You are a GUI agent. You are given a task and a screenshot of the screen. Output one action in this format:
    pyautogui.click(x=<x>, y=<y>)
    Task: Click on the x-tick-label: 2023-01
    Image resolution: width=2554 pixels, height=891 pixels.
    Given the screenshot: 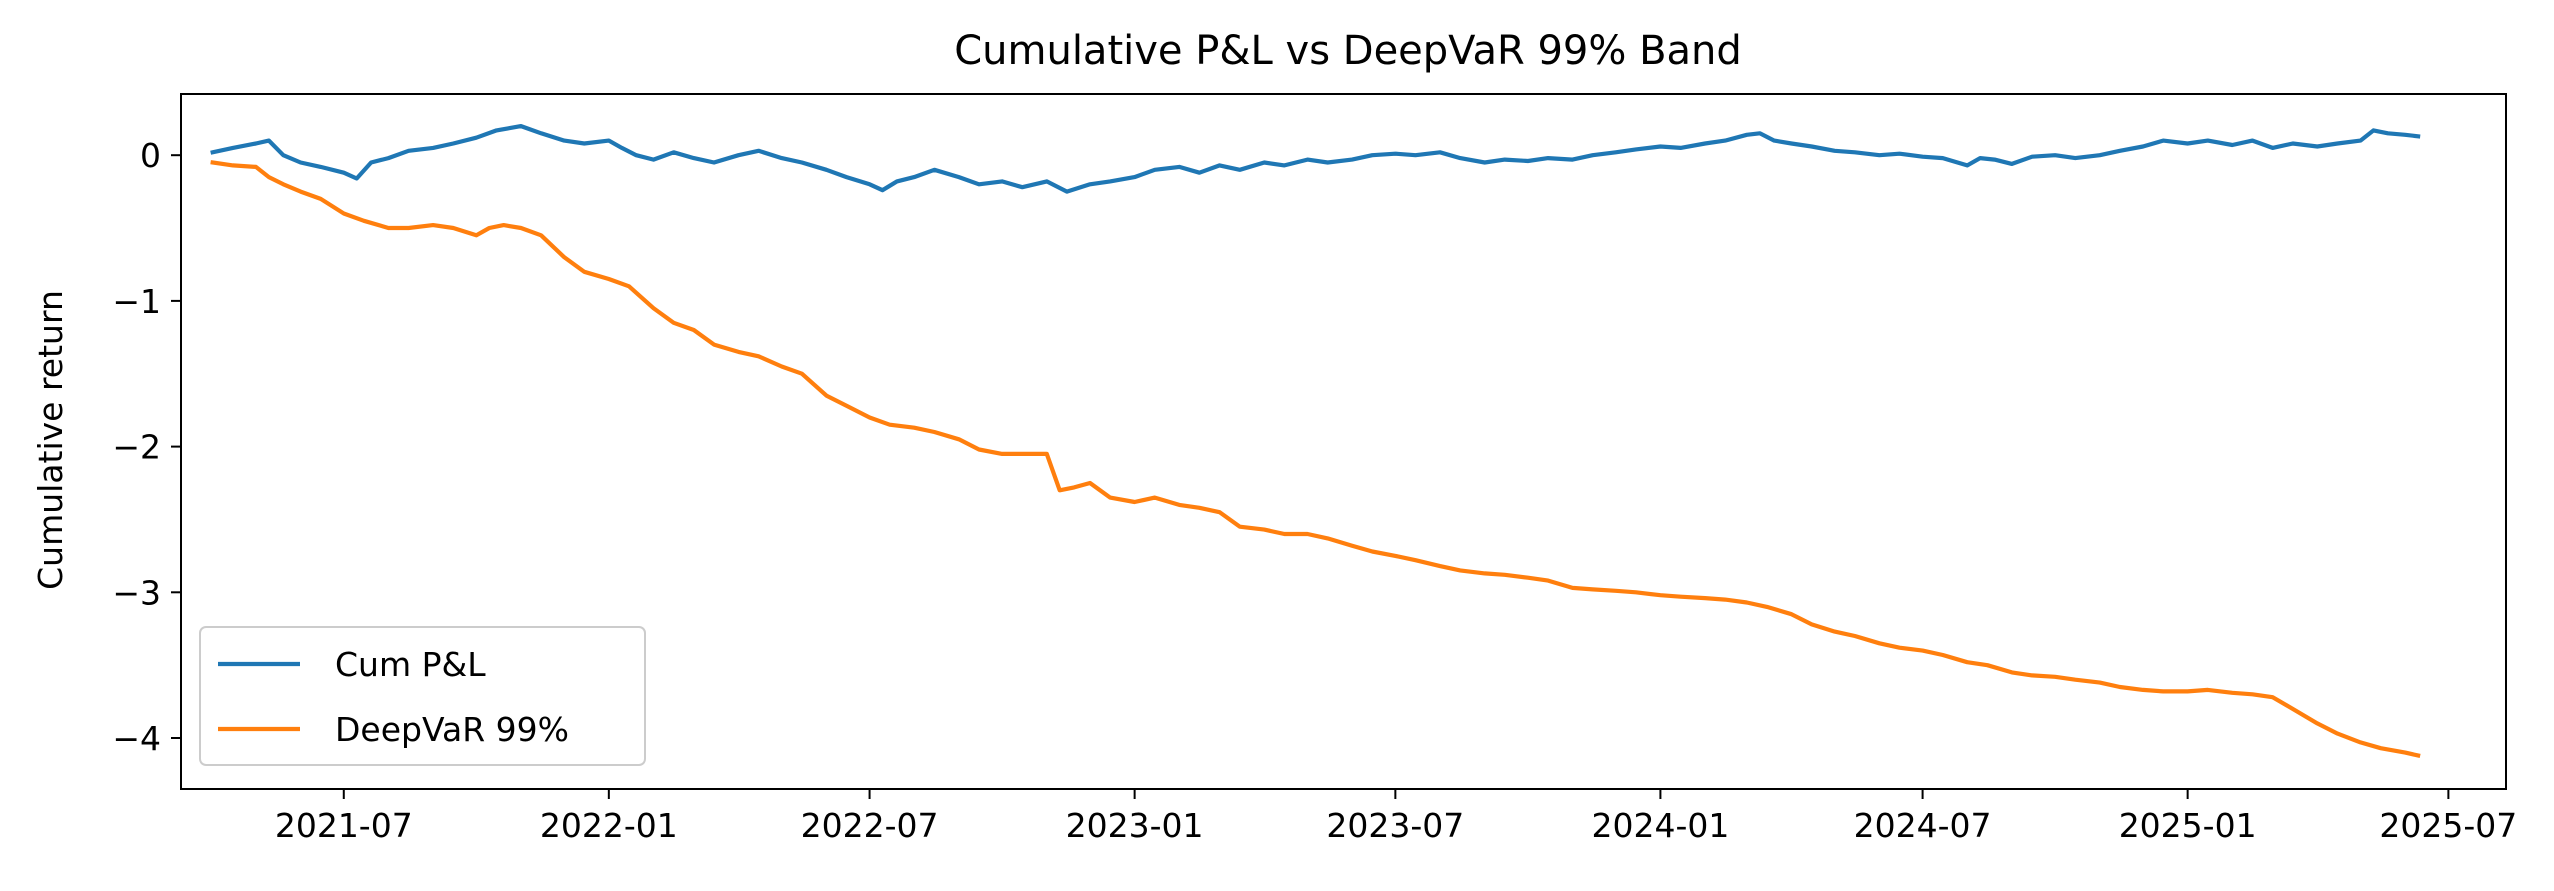 What is the action you would take?
    pyautogui.click(x=1135, y=825)
    